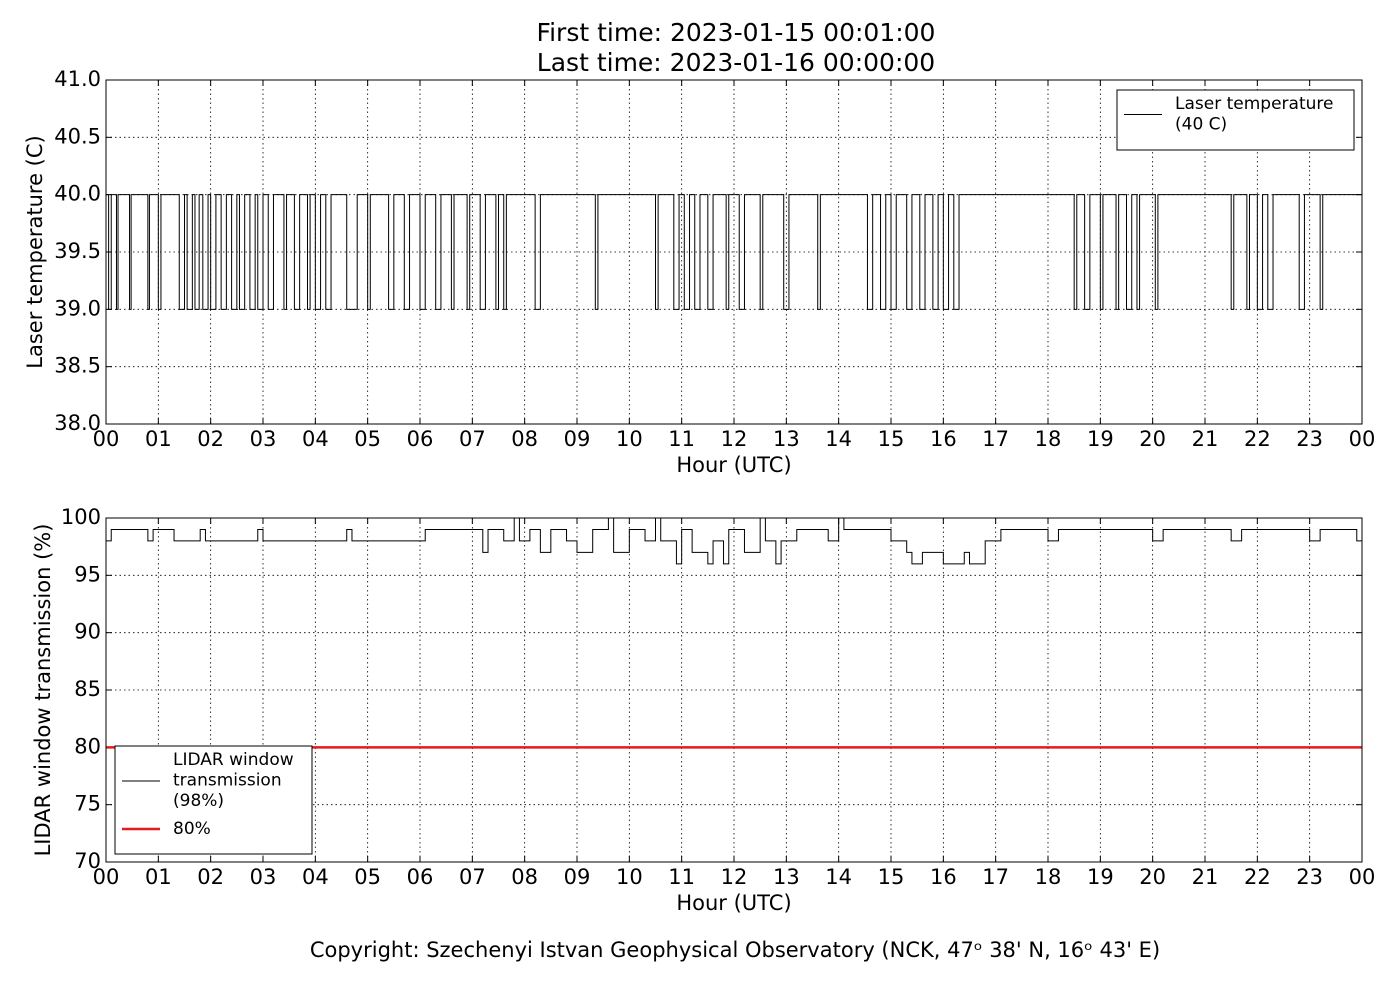 The height and width of the screenshot is (1000, 1400). Describe the element at coordinates (87, 861) in the screenshot. I see `y-tick-label: 70` at that location.